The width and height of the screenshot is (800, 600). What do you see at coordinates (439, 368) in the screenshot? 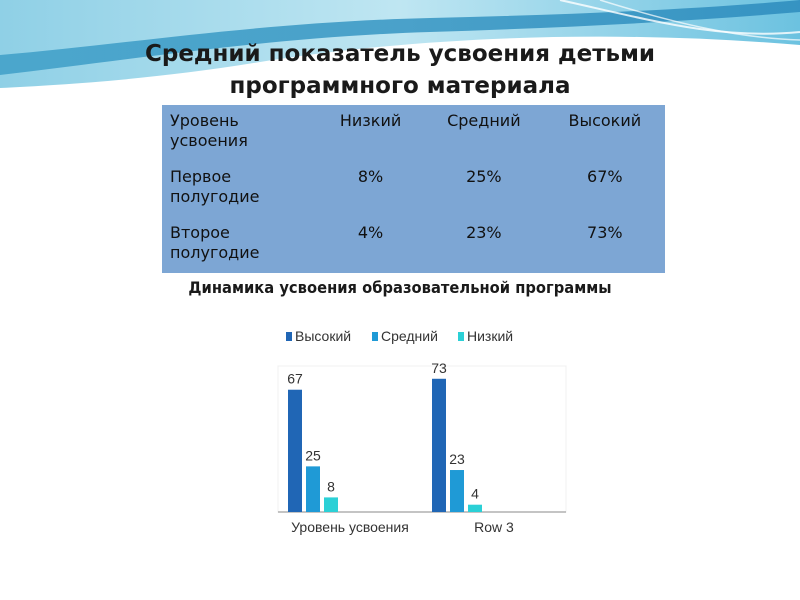
I see `data-label: 73` at bounding box center [439, 368].